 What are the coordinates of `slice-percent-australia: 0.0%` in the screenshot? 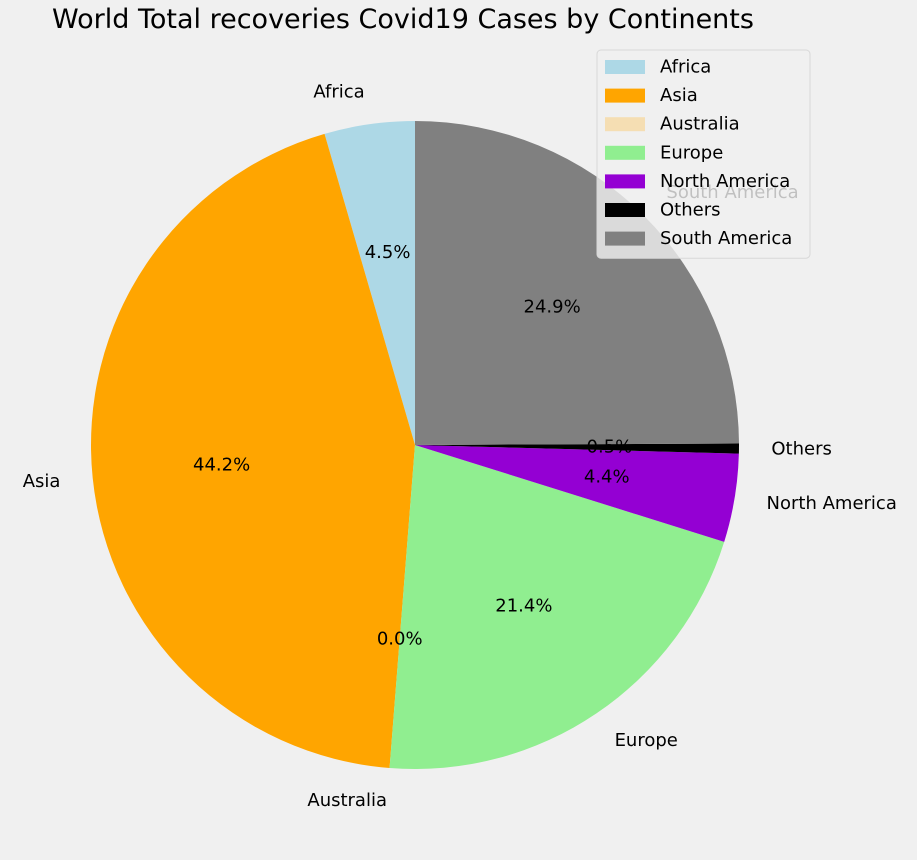 It's located at (400, 638).